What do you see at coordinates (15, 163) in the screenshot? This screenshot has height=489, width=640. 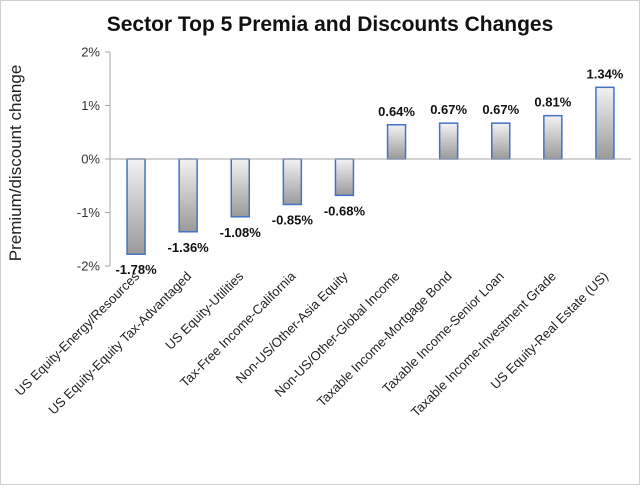 I see `y-axis-label: Premium/discount change` at bounding box center [15, 163].